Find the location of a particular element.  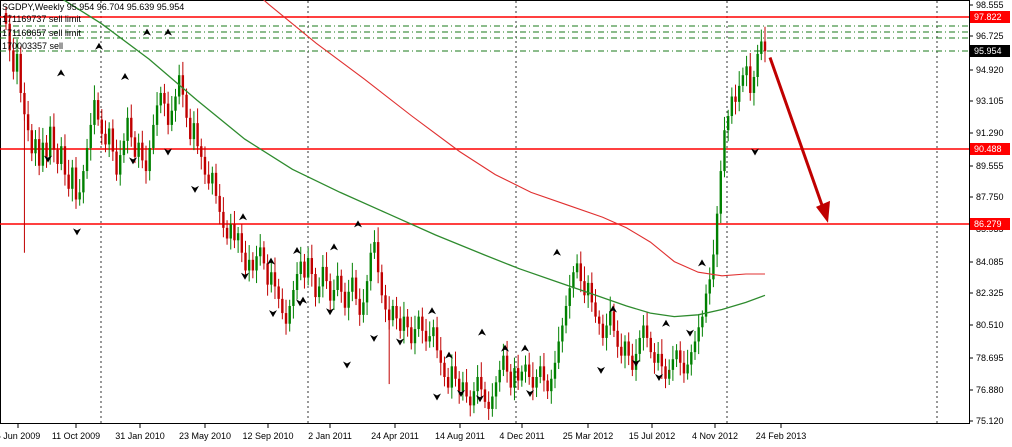

x-tick-label: 14 Aug 2011 is located at coordinates (460, 436).